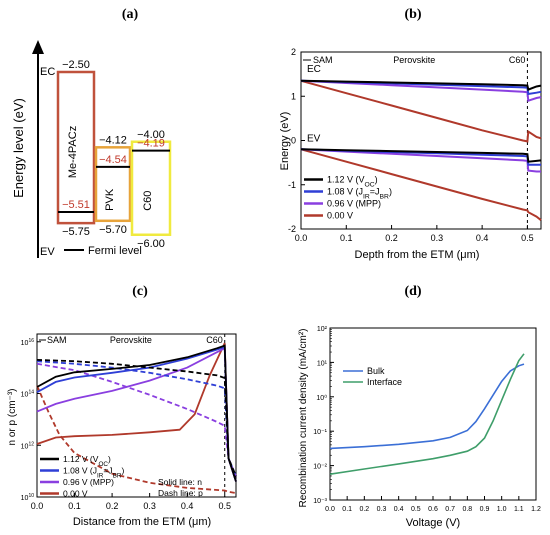 The image size is (550, 535). I want to click on panel-c-legend-label-0: 1.12 V (VOC), so click(87, 461).